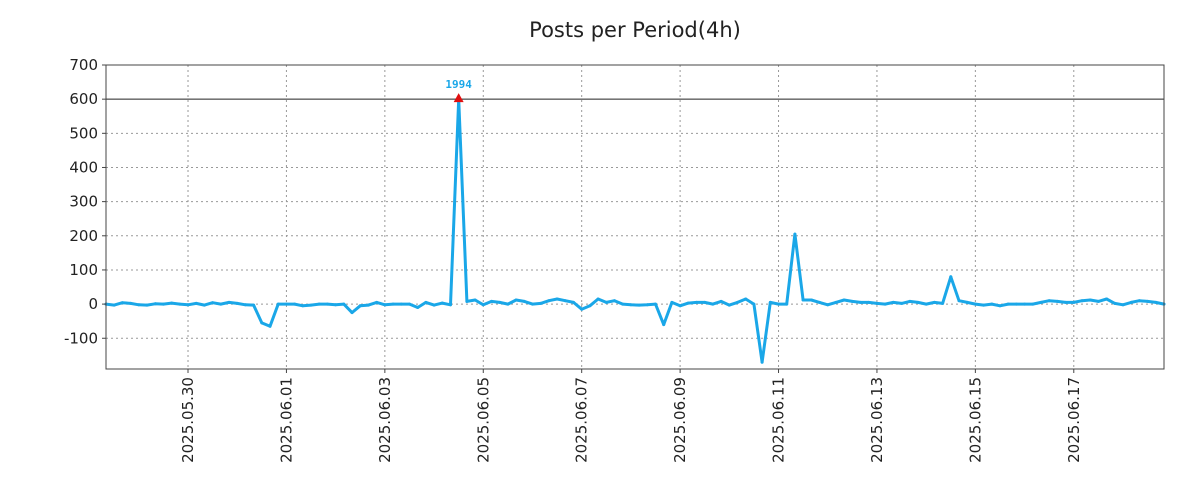  What do you see at coordinates (1074, 420) in the screenshot?
I see `x-tick-label: 2025.06.17` at bounding box center [1074, 420].